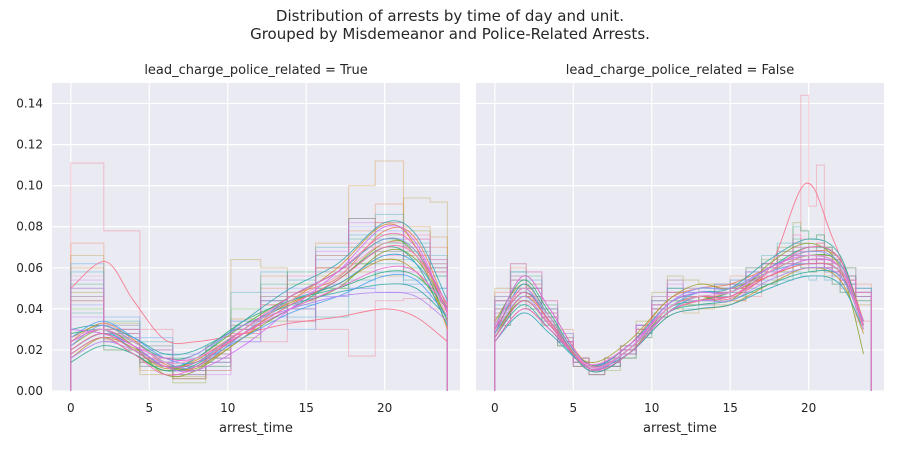  Describe the element at coordinates (680, 70) in the screenshot. I see `facet-title: lead_charge_police_related = False` at that location.